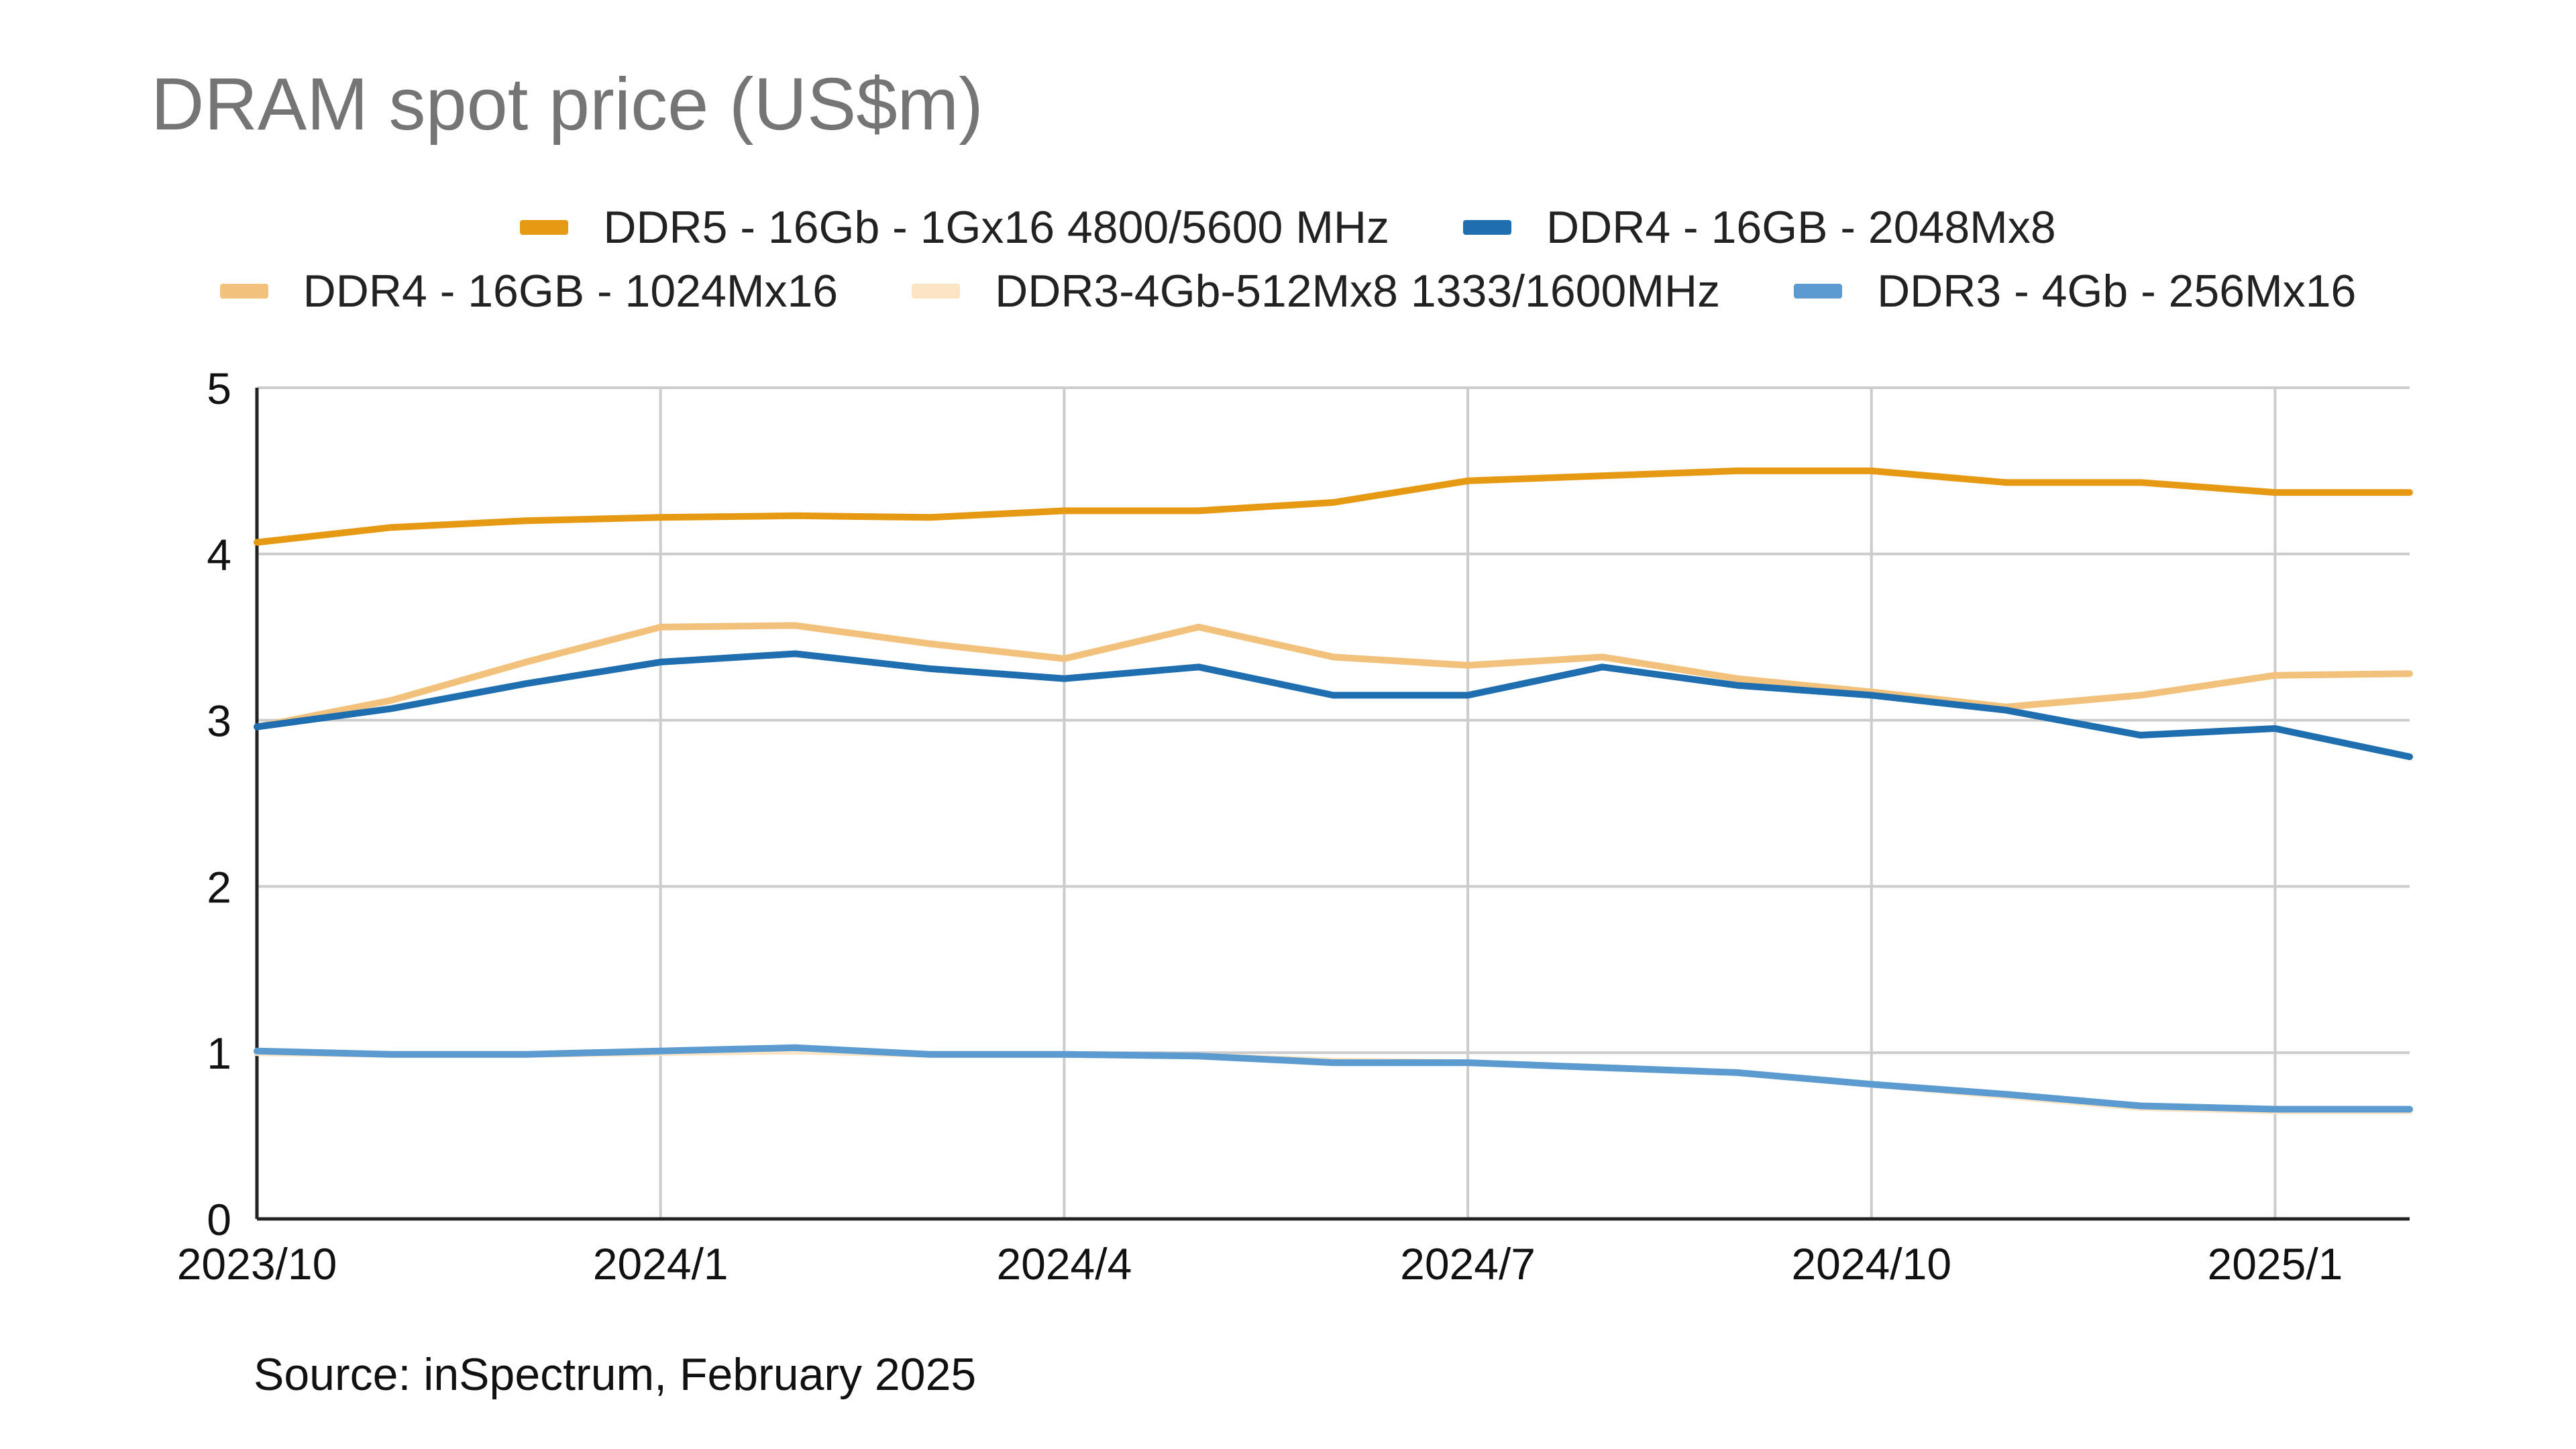 The image size is (2576, 1449). I want to click on legend-swatch-ddr4-2048mx8, so click(1487, 227).